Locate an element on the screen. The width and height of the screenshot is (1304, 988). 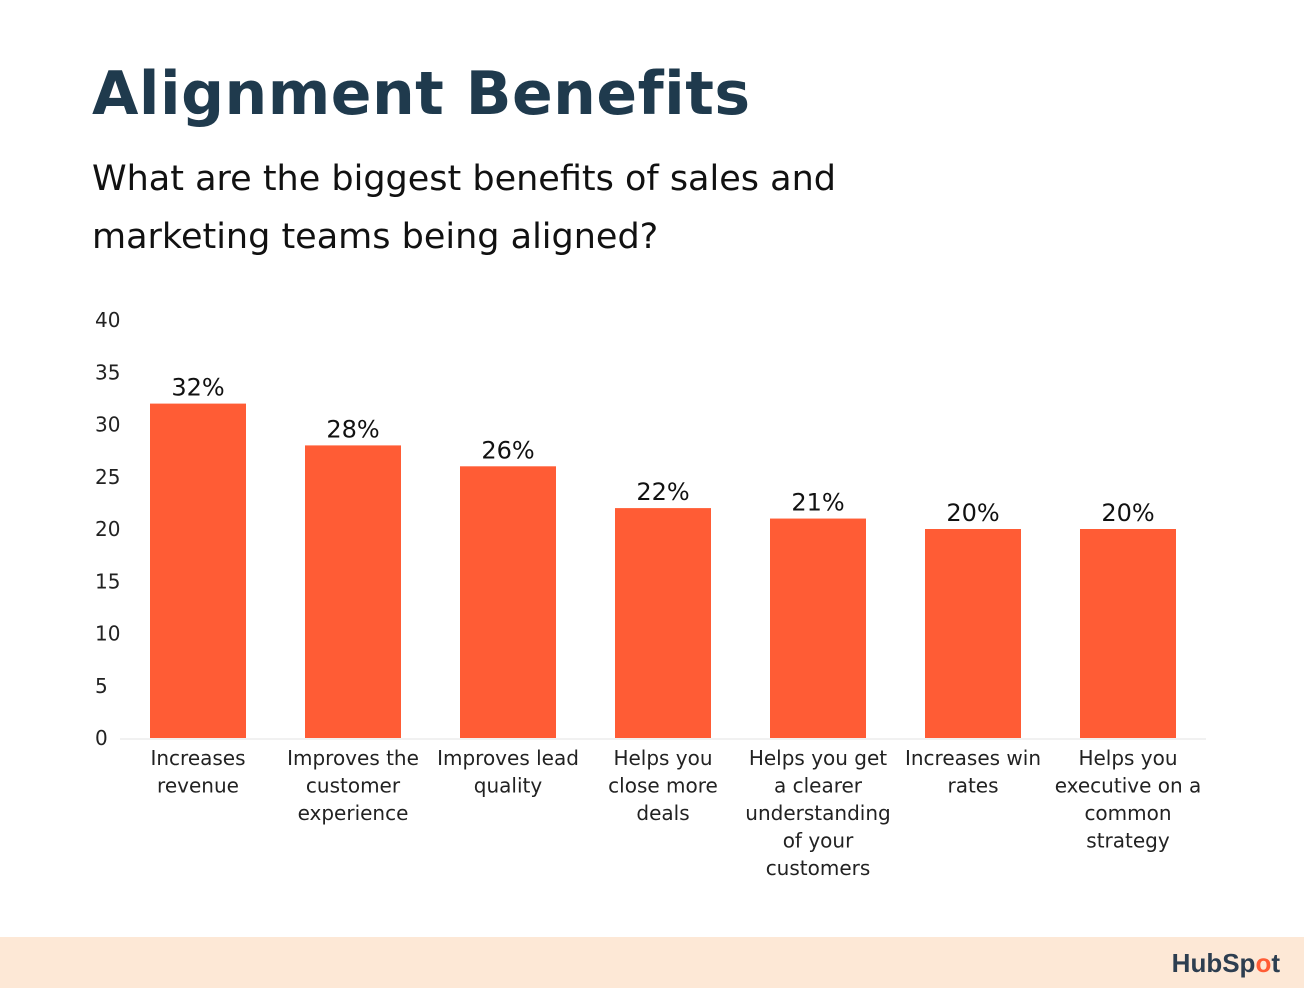
brand-text-end: t is located at coordinates (1275, 963).